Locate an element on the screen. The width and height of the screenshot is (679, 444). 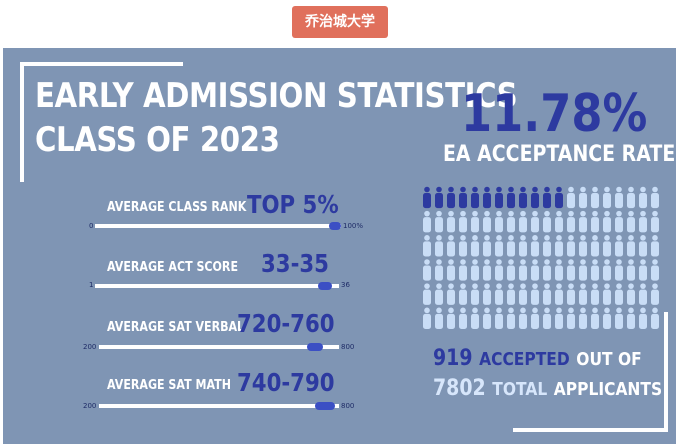
stat-bar-act is located at coordinates (217, 286).